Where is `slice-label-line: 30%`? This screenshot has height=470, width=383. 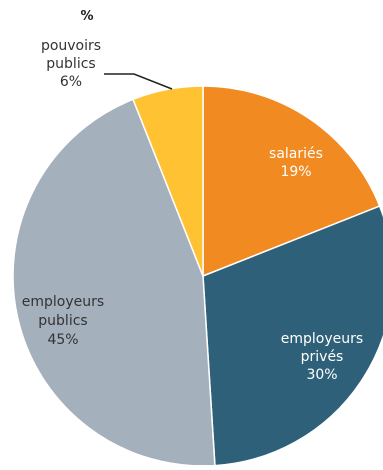
slice-label-line: 30% is located at coordinates (321, 375).